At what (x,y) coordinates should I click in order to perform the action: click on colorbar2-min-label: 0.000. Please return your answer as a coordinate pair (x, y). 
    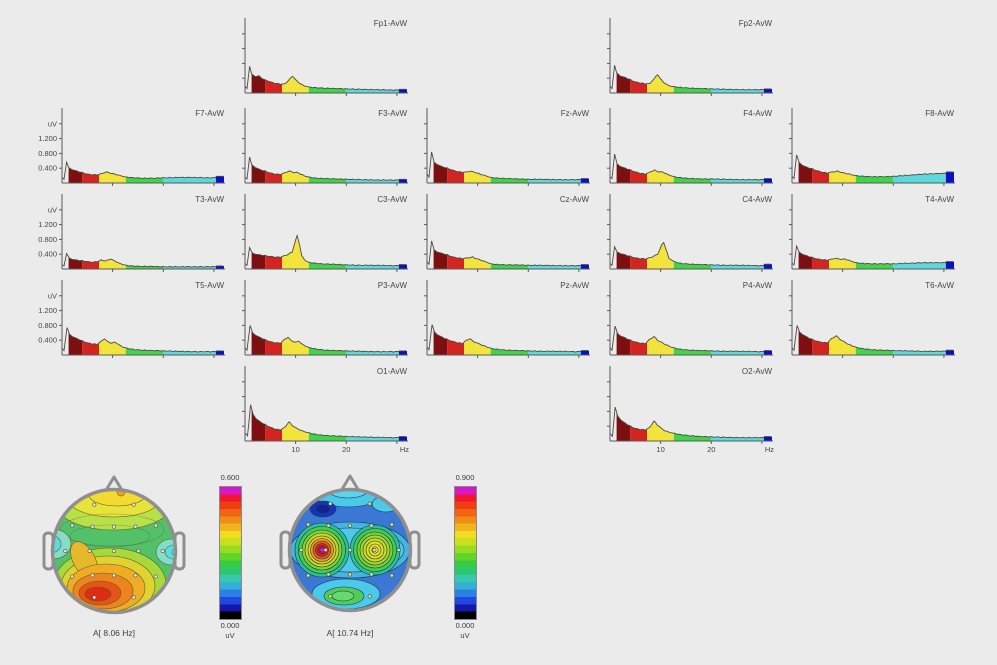
    Looking at the image, I should click on (465, 625).